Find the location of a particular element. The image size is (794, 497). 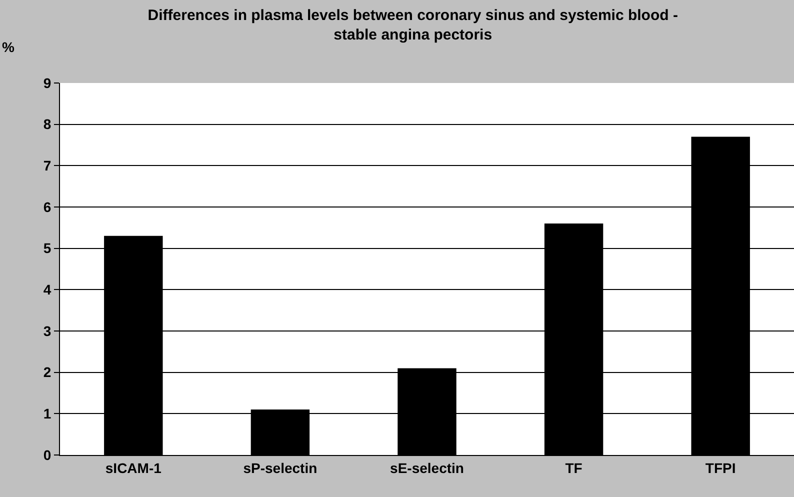

y-axis-title: % is located at coordinates (8, 47).